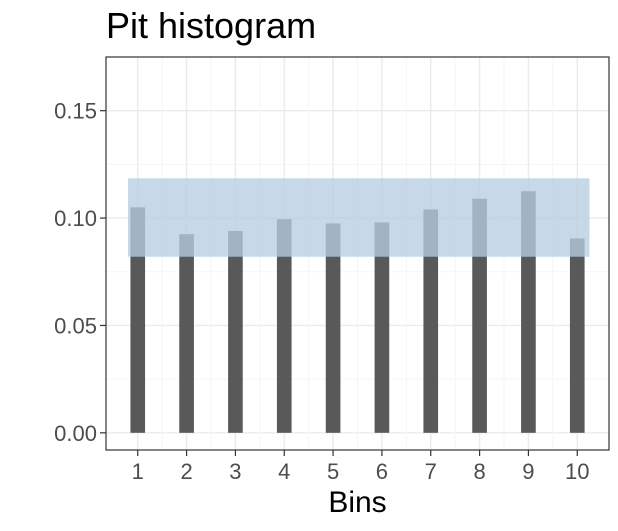 The image size is (618, 531). What do you see at coordinates (186, 471) in the screenshot?
I see `x-tick-label: 2` at bounding box center [186, 471].